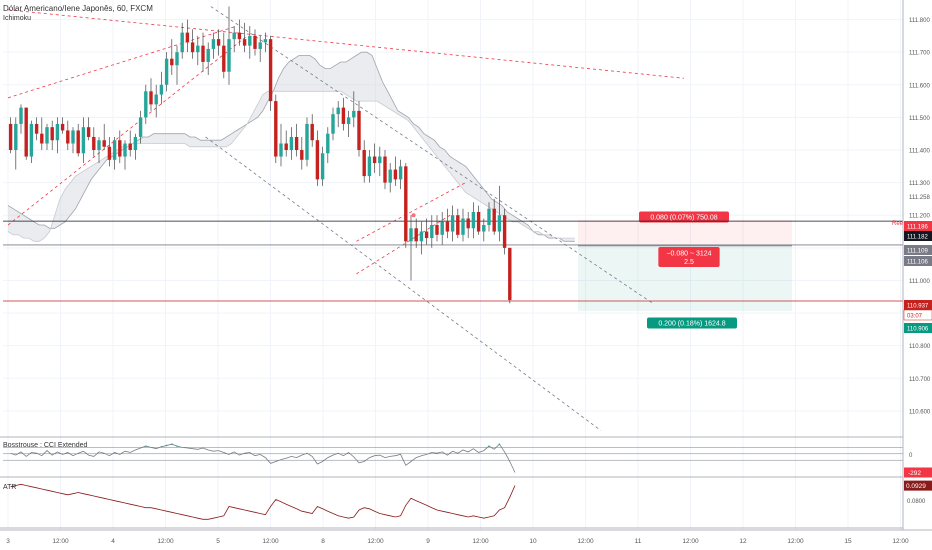  What do you see at coordinates (919, 217) in the screenshot?
I see `price-tick: 111.200` at bounding box center [919, 217].